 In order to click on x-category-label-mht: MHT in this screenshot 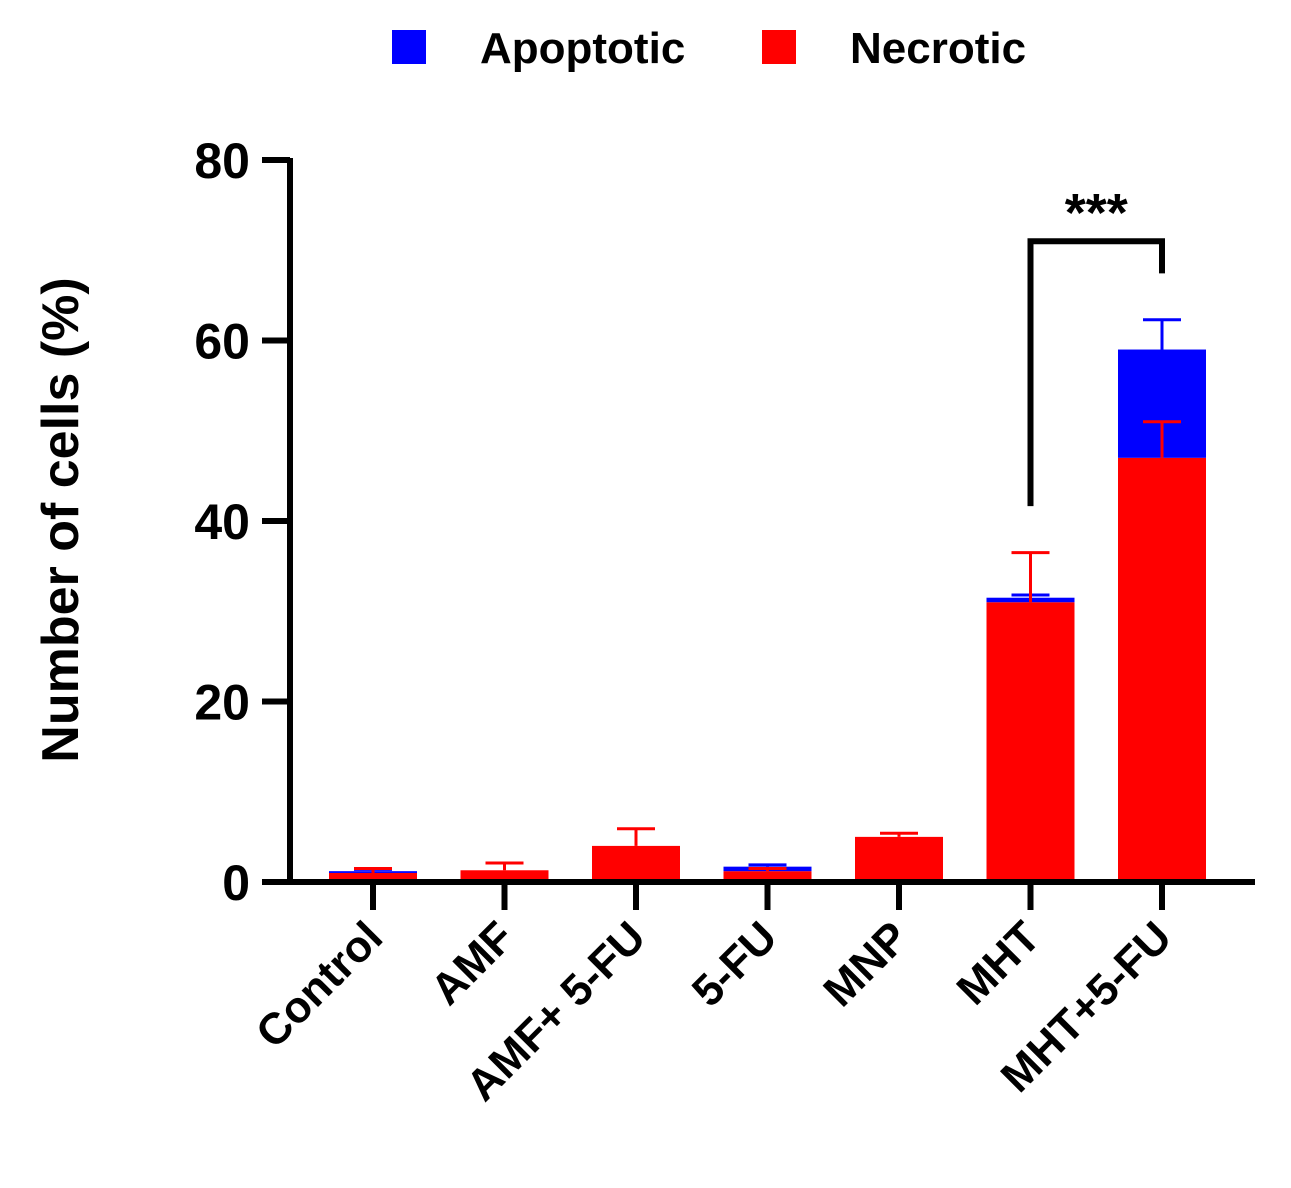, I will do `click(999, 963)`.